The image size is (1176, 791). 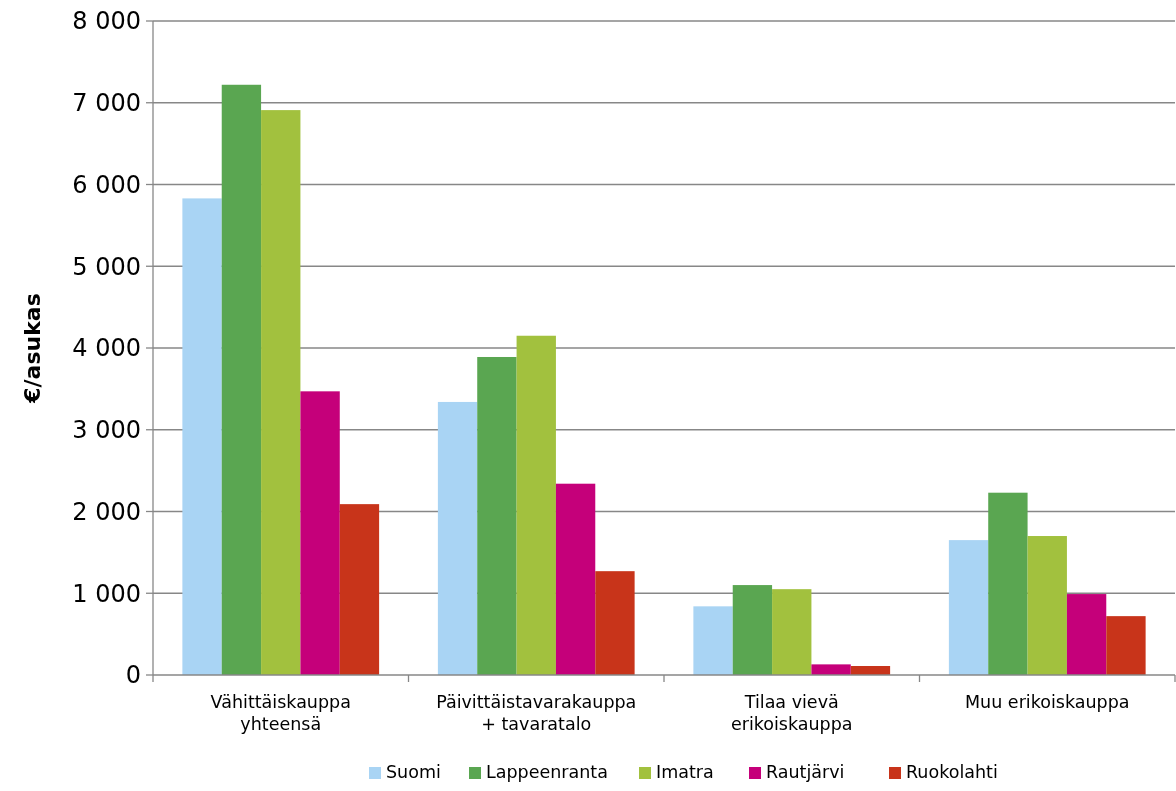 I want to click on y-tick-label: 0, so click(x=133, y=675).